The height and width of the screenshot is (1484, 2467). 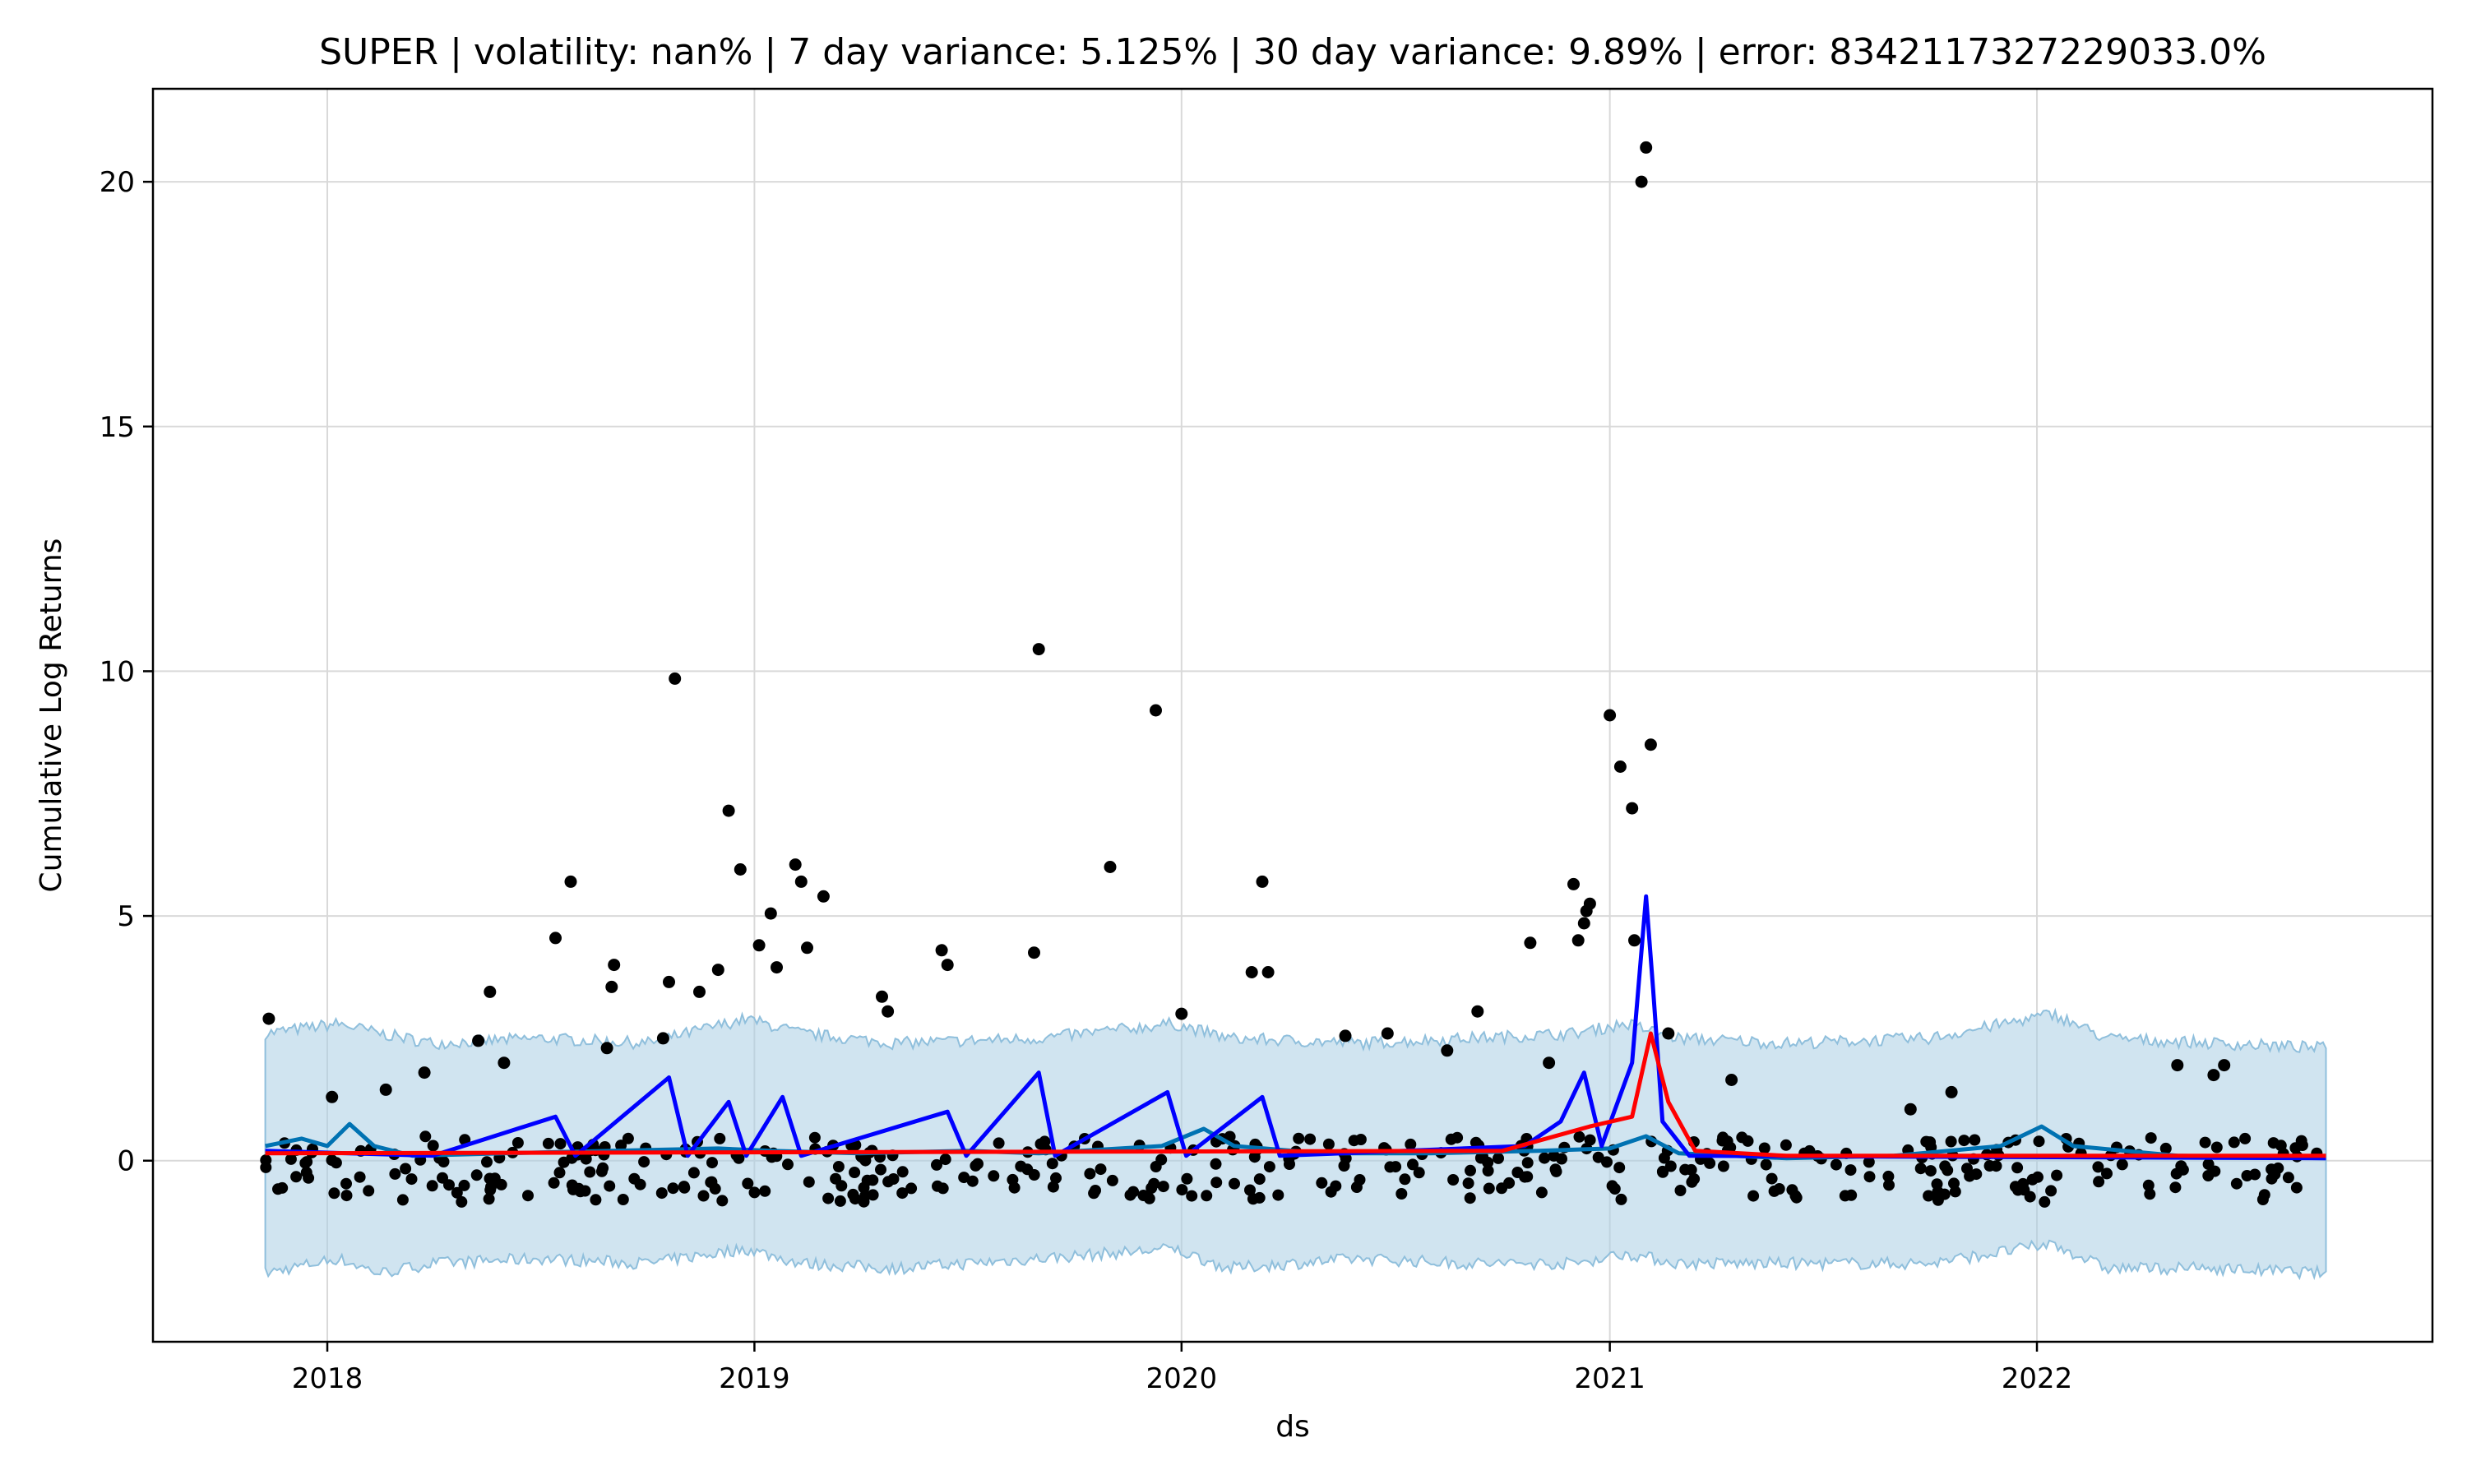 I want to click on x-tick-label: 2022, so click(x=2037, y=1379).